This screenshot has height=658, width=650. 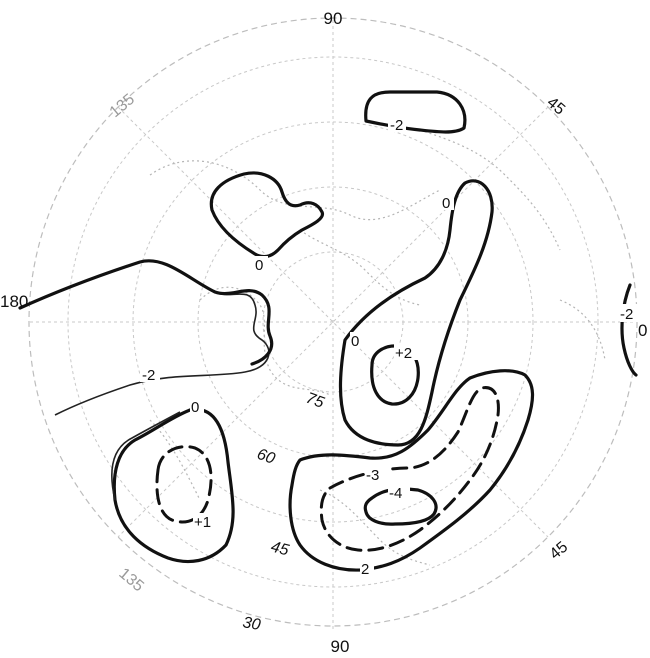 I want to click on contour-label-zero-lower-left: 0, so click(x=195, y=407).